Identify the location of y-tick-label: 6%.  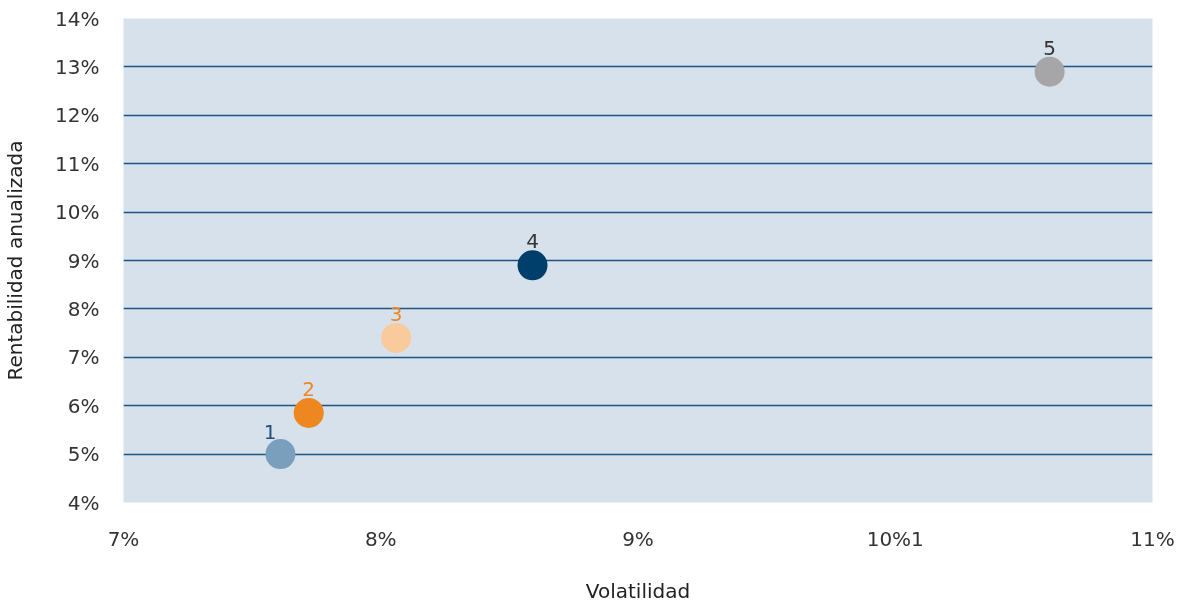
(83, 405).